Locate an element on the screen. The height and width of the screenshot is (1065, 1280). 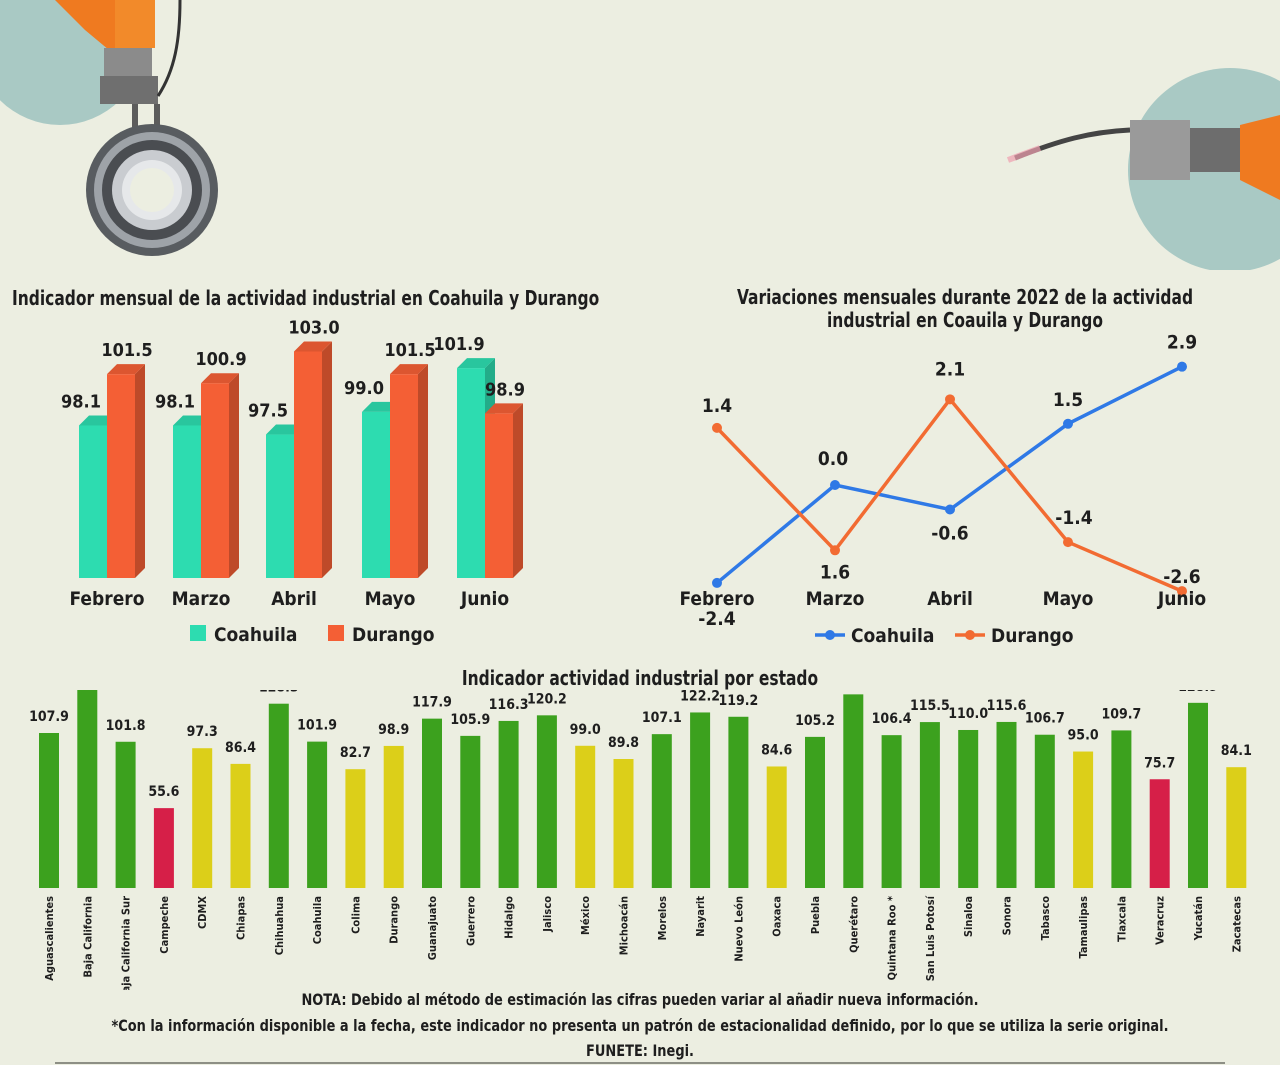
x-tick-label: Coahuila is located at coordinates (317, 920).